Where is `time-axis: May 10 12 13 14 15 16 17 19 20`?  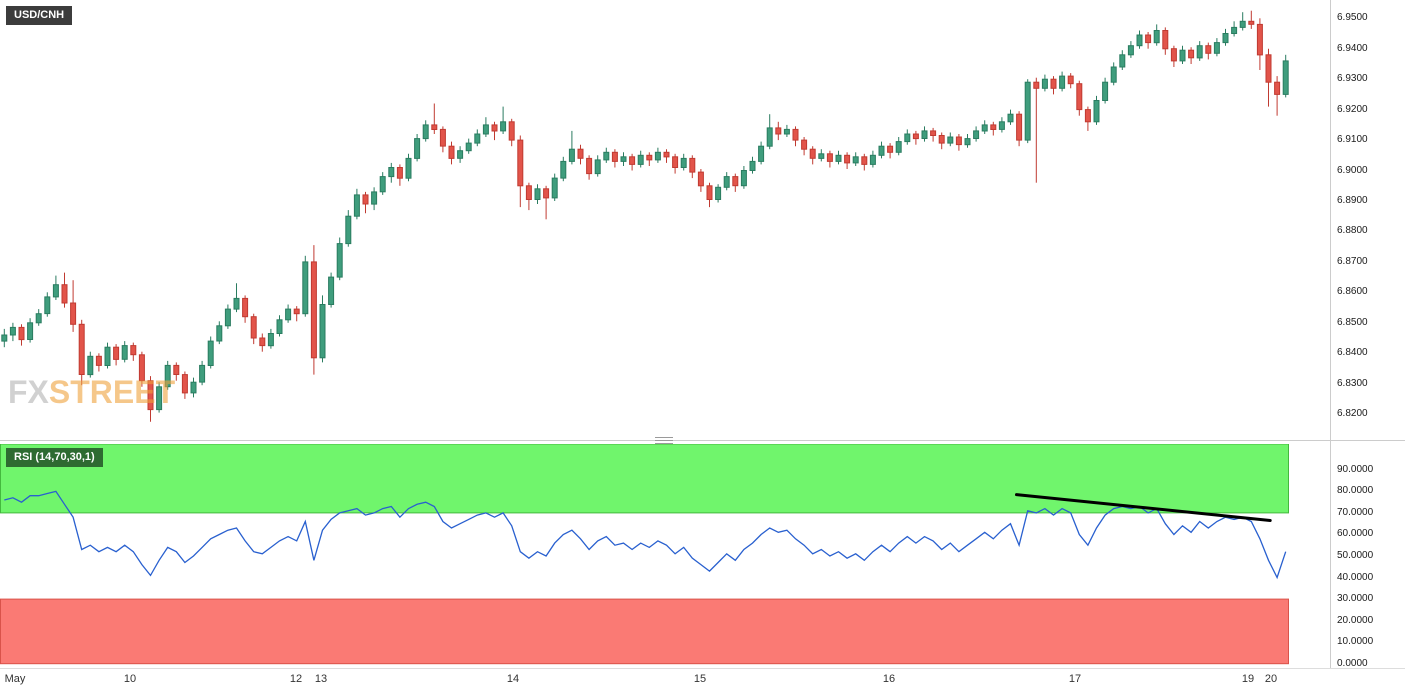
time-axis: May 10 12 13 14 15 16 17 19 20 is located at coordinates (665, 681).